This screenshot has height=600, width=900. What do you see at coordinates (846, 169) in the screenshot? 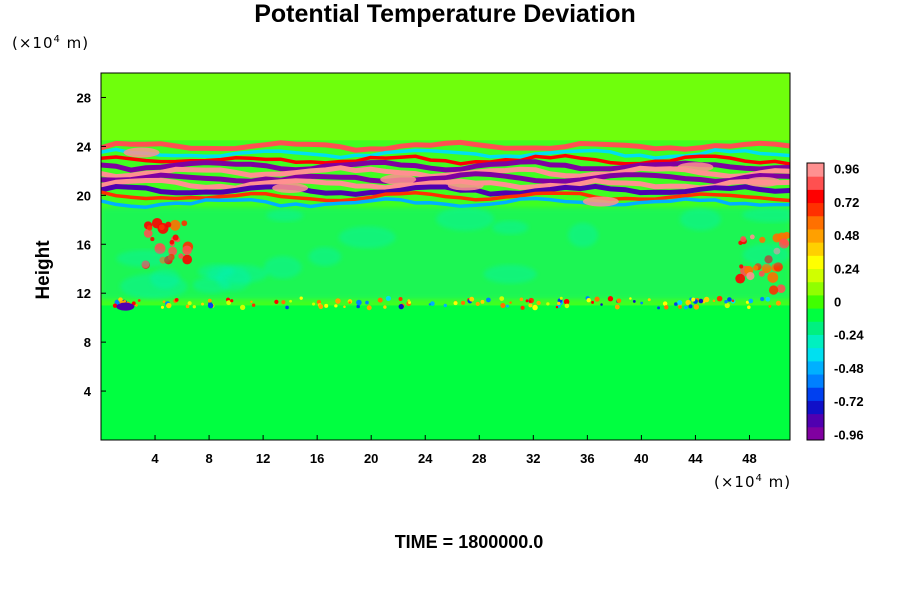
I see `colorbar-label-0: 0.96` at bounding box center [846, 169].